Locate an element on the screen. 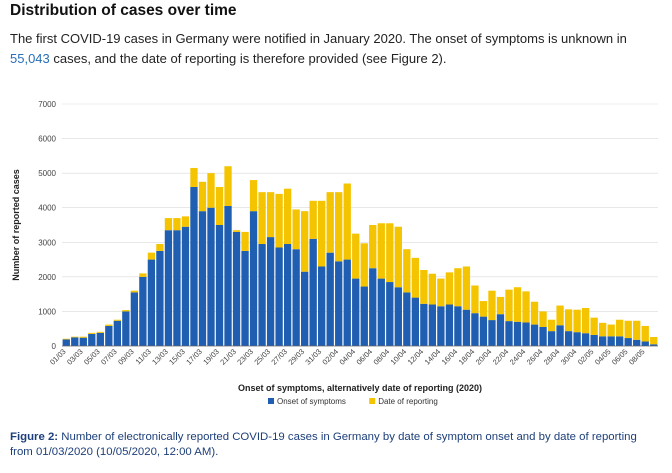  x-tick-label: 13/03 is located at coordinates (160, 357).